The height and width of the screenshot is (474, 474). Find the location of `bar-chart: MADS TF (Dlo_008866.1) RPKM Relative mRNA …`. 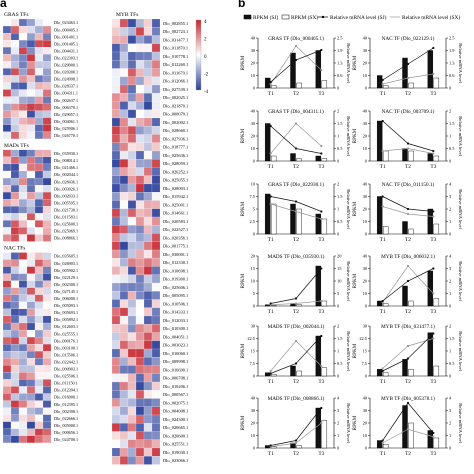

bar-chart: MADS TF (Dlo_008866.1) RPKM Relative mRNA … is located at coordinates (295, 426).